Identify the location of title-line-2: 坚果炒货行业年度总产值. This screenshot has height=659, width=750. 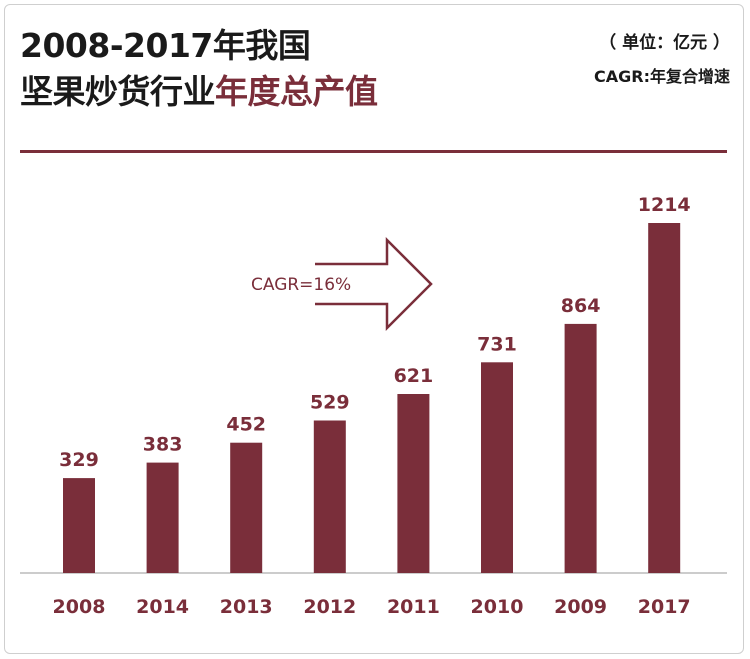
(199, 92).